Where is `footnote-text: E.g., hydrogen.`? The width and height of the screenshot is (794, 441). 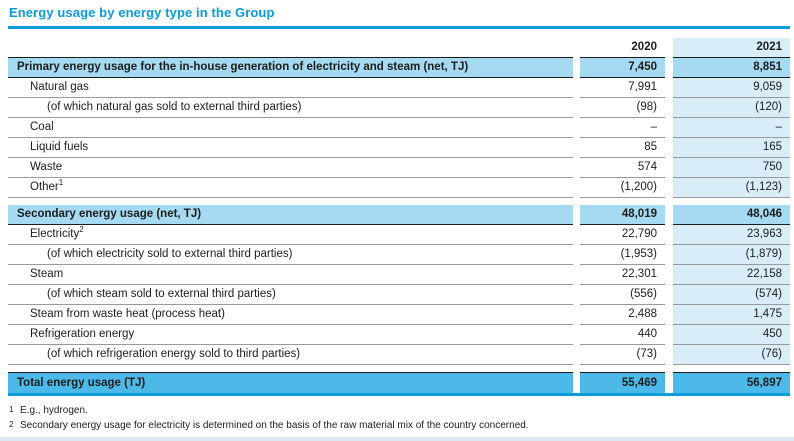 footnote-text: E.g., hydrogen. is located at coordinates (54, 410).